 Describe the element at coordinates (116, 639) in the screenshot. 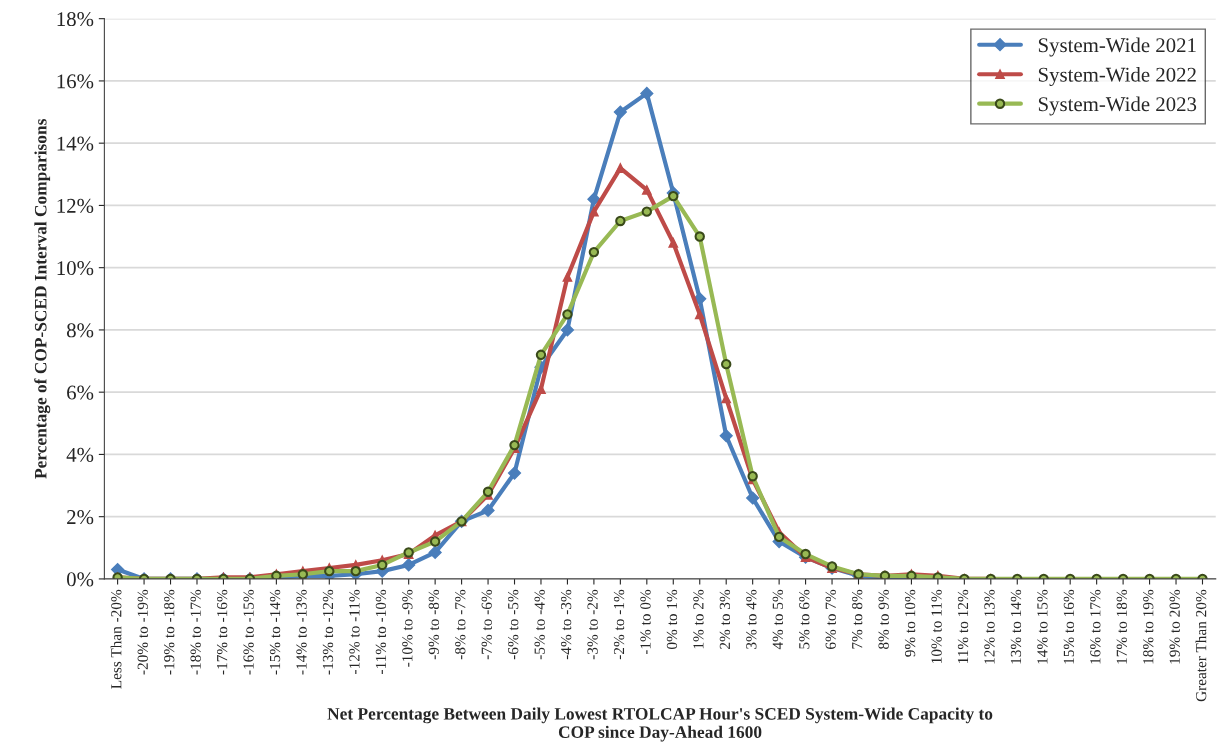

I see `x-tick-label: Less Than -20%` at that location.